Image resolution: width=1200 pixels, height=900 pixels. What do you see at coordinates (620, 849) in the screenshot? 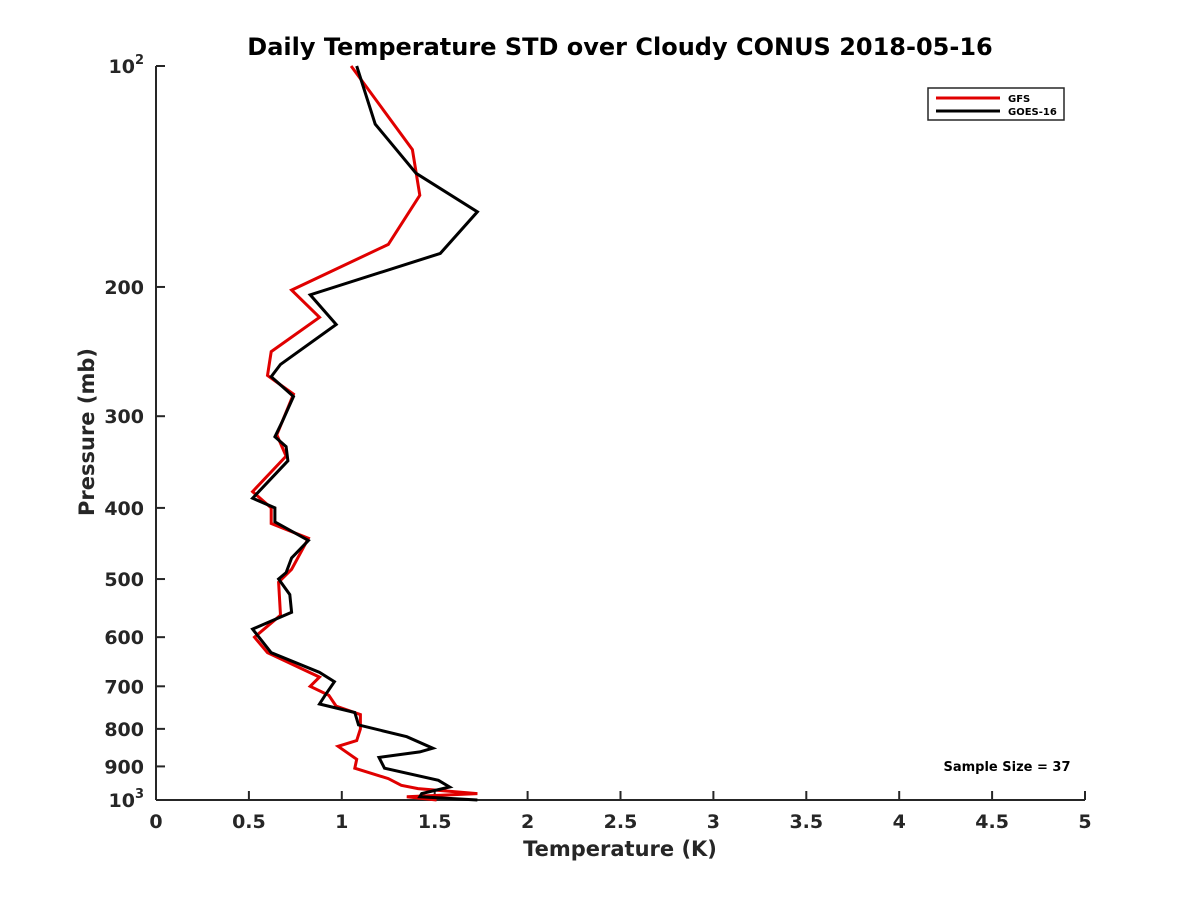
I see `x-axis-label: Temperature (K)` at bounding box center [620, 849].